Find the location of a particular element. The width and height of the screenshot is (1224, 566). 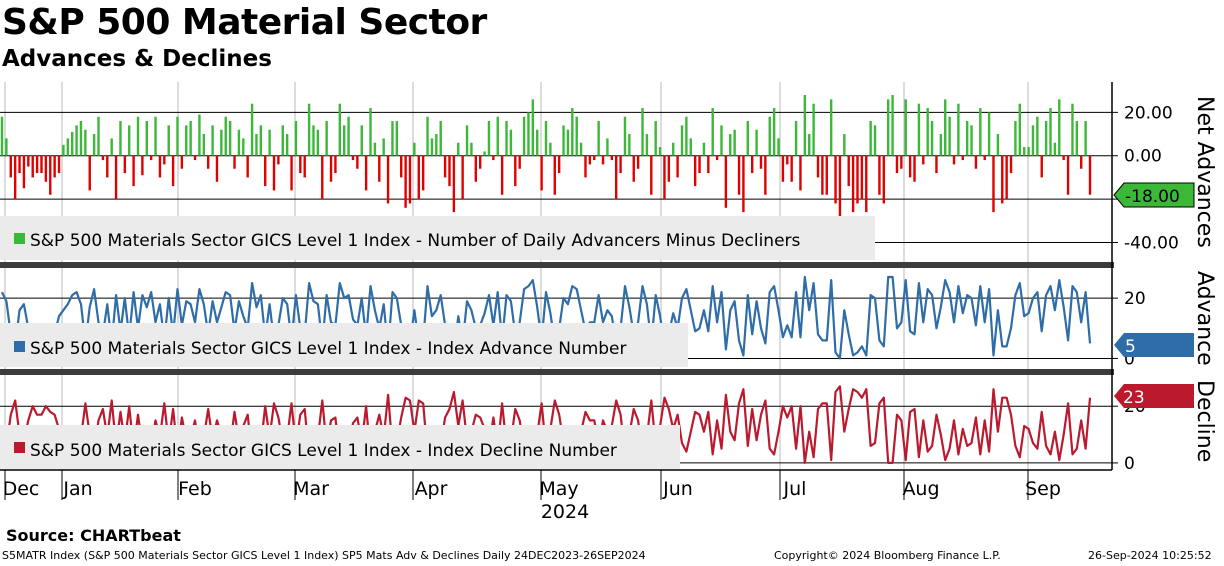

tag-decline-shape is located at coordinates (1154, 396).